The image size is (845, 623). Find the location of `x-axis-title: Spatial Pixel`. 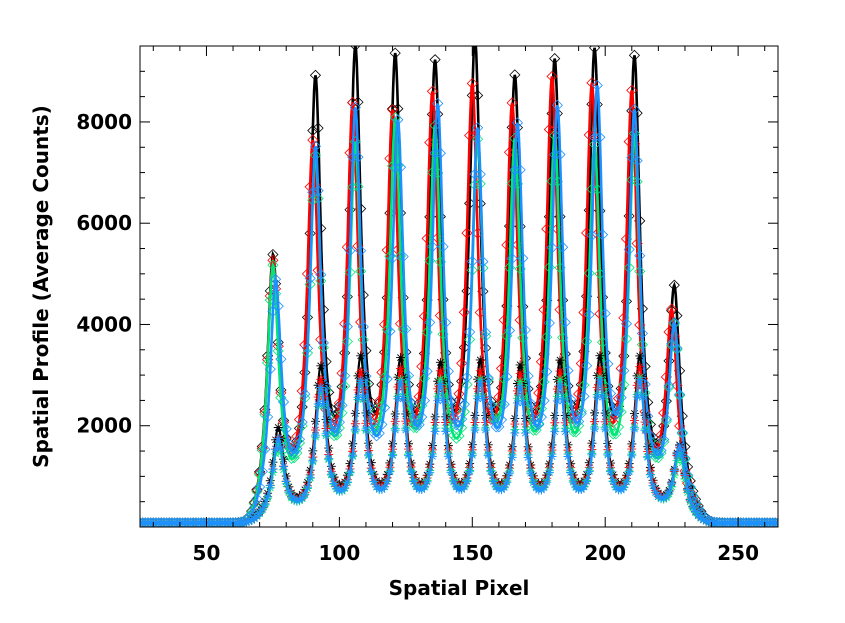

x-axis-title: Spatial Pixel is located at coordinates (459, 588).